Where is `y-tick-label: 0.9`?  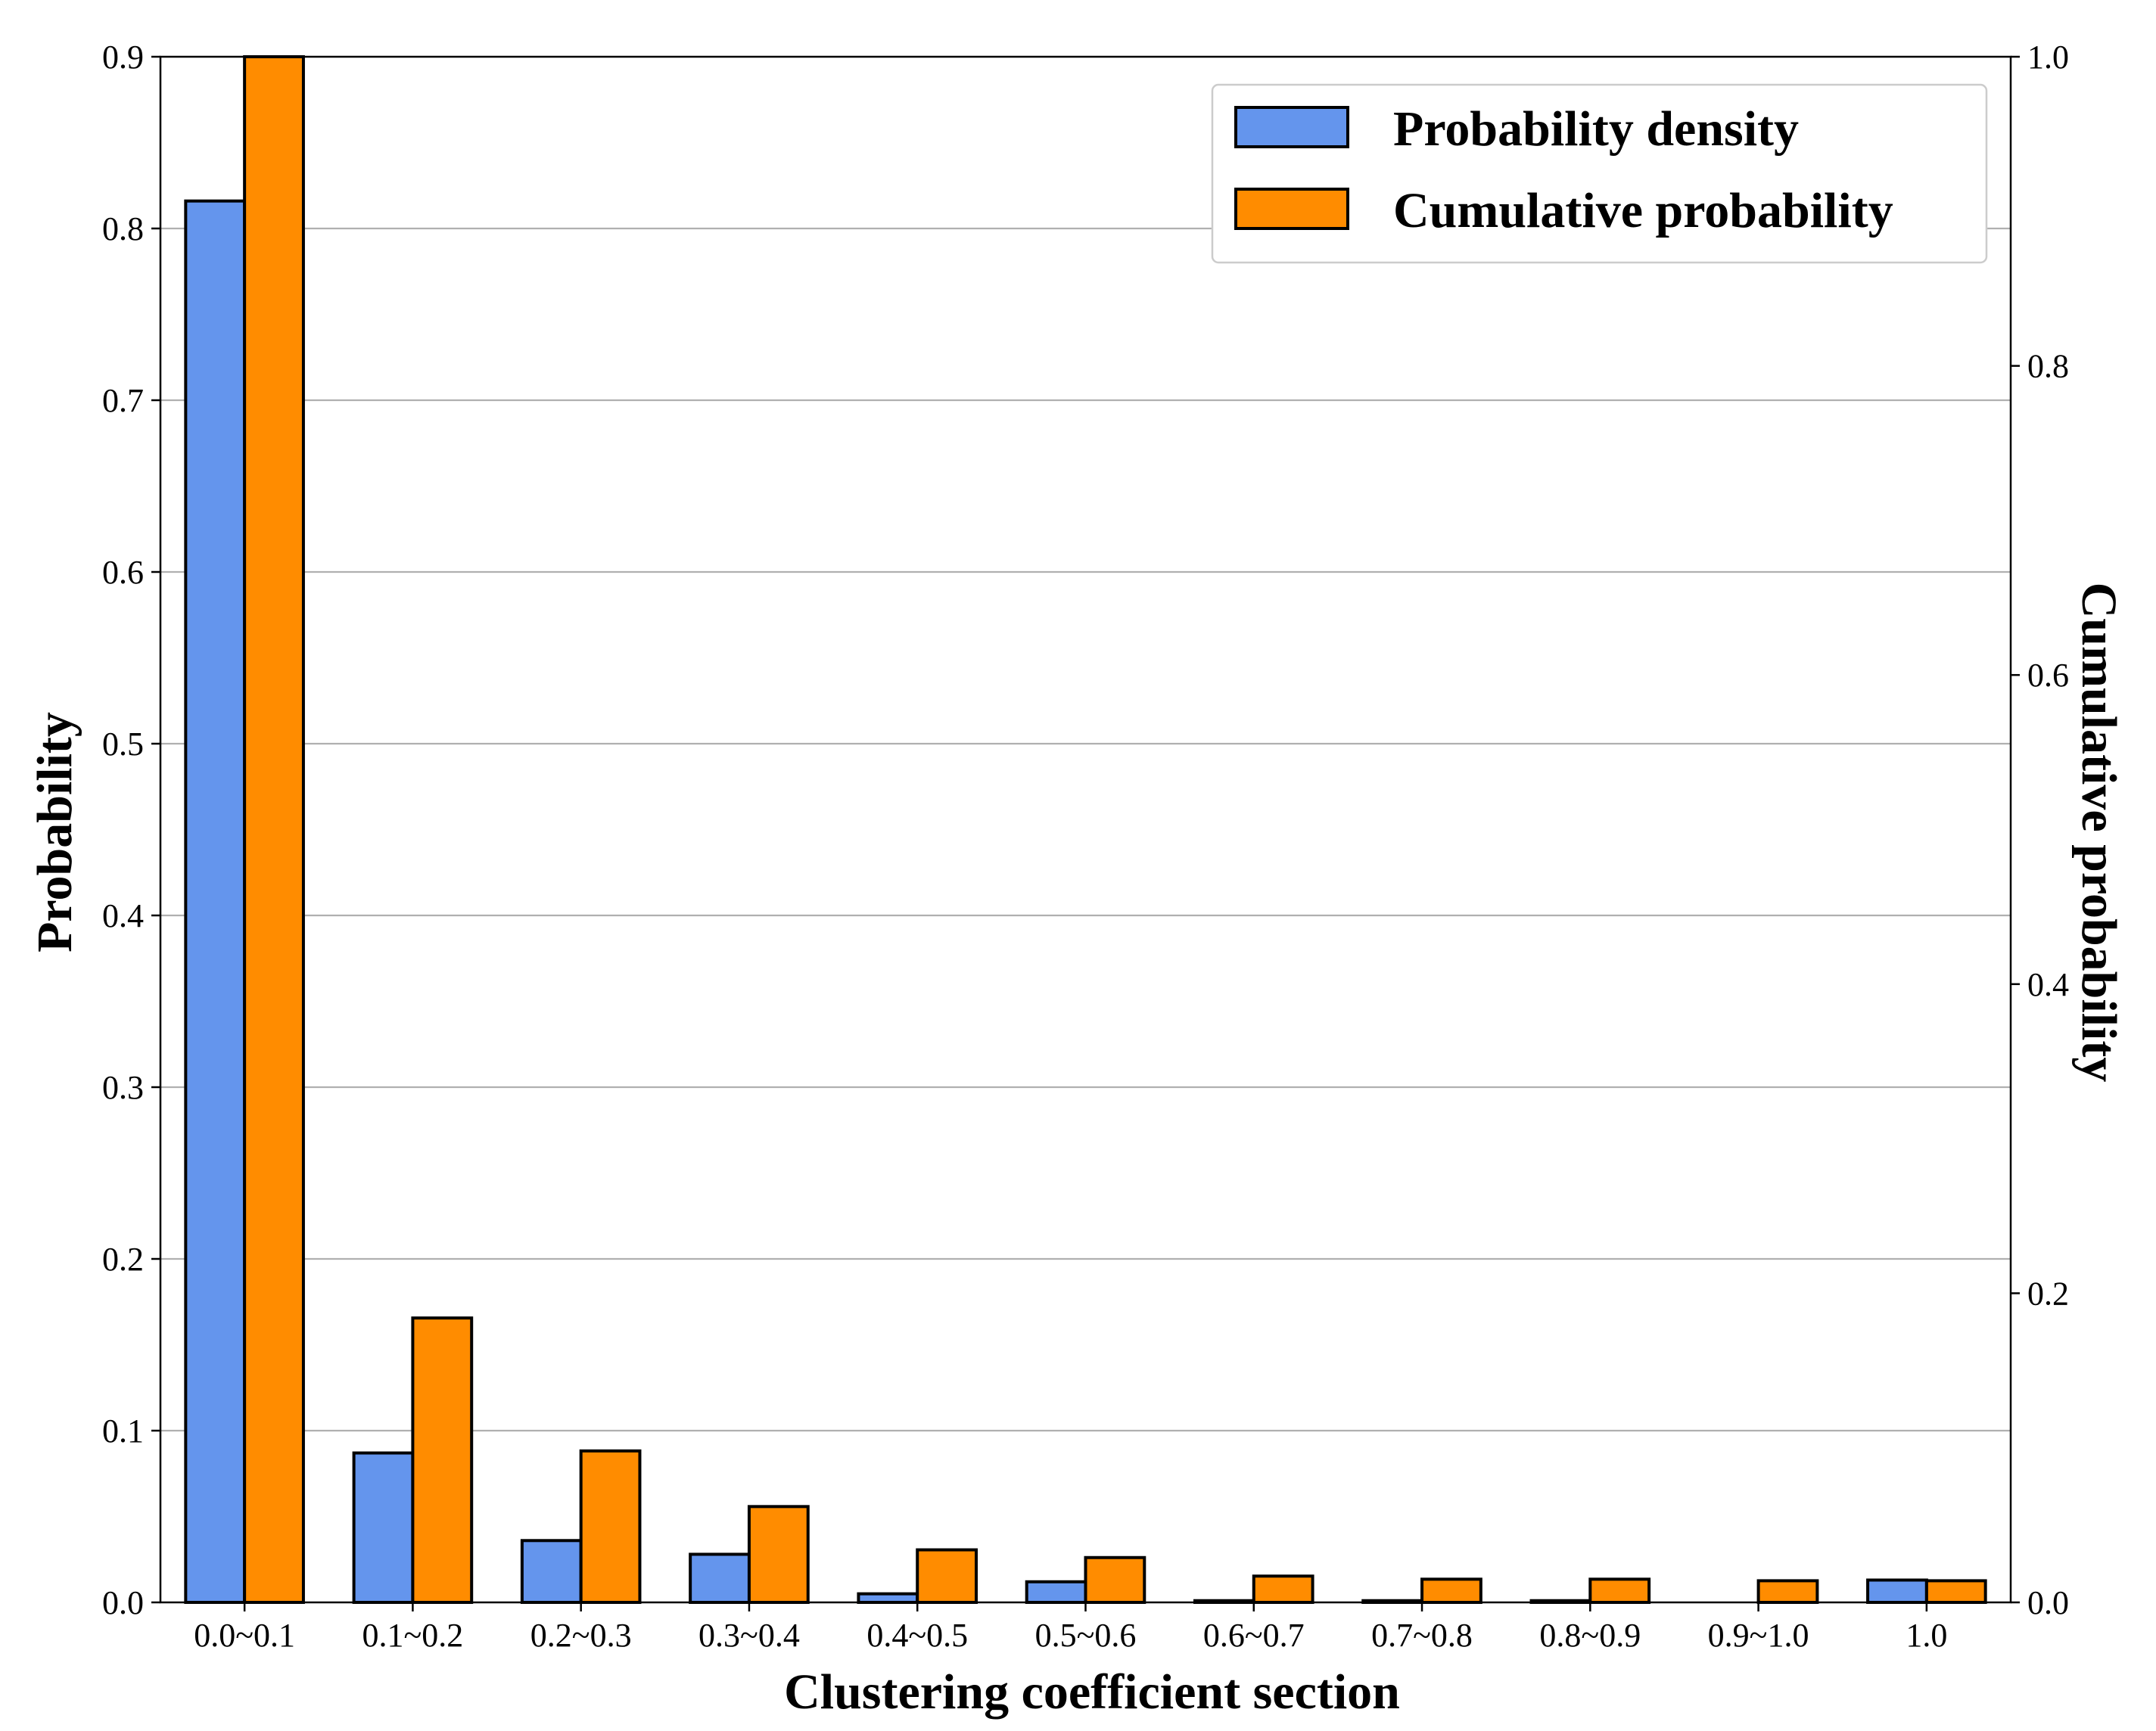 y-tick-label: 0.9 is located at coordinates (123, 58).